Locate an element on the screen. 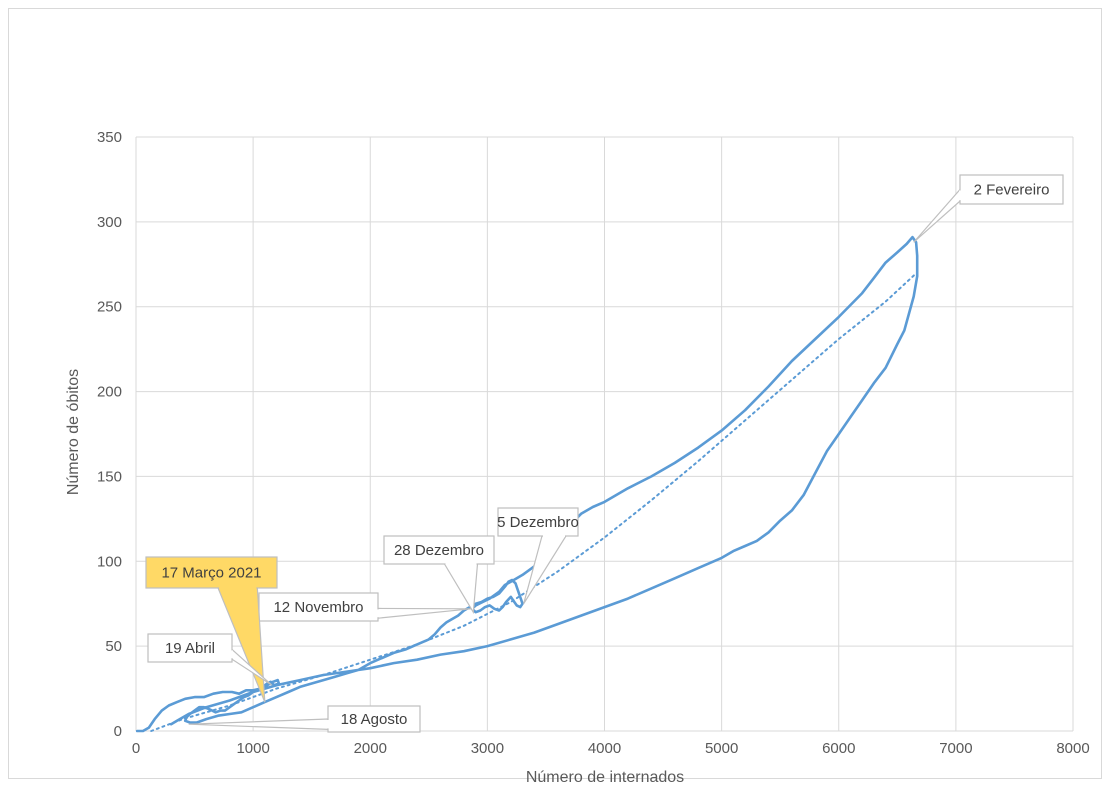  callout-label: 12 Novembro is located at coordinates (318, 607).